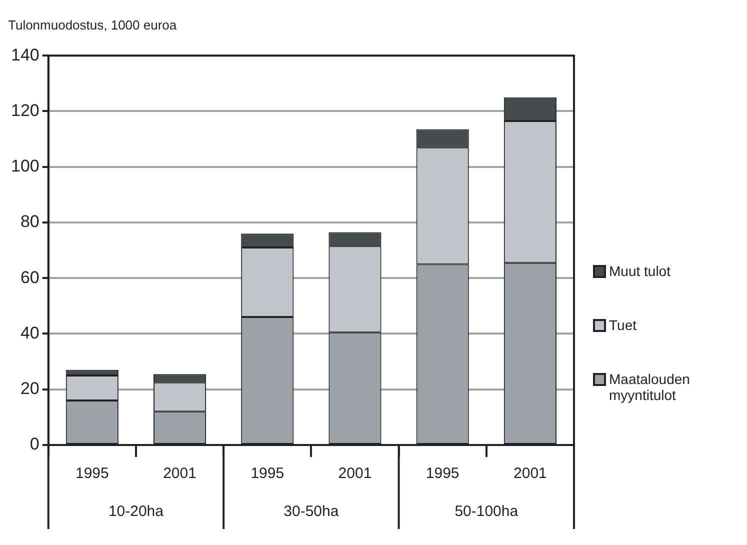  I want to click on y-tick-label: 100, so click(25, 166).